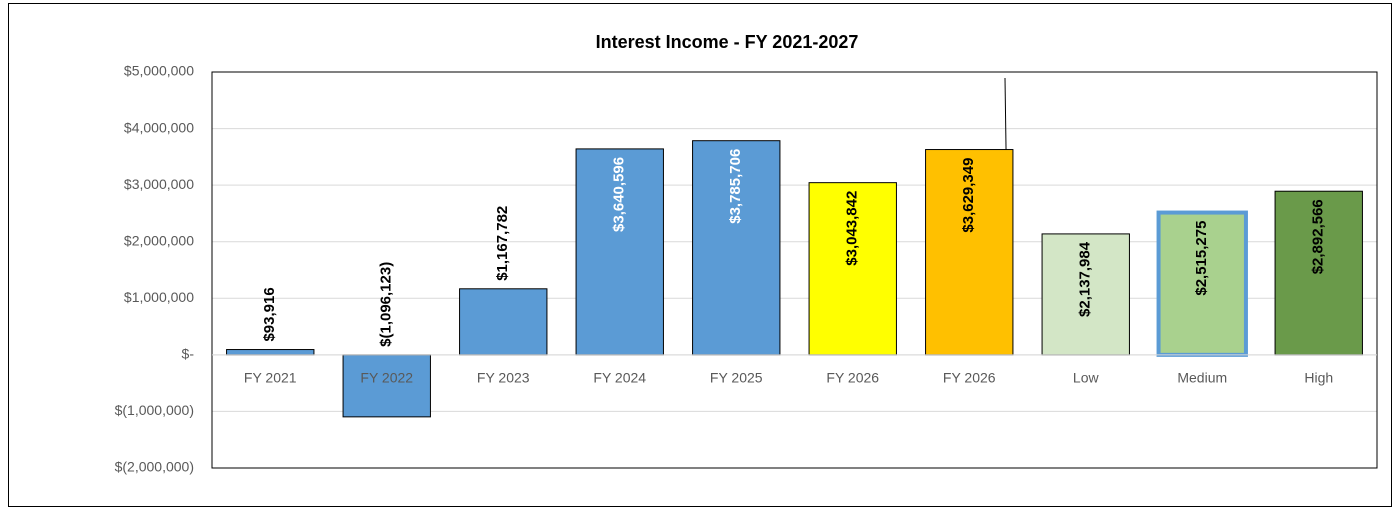 The width and height of the screenshot is (1399, 515). Describe the element at coordinates (619, 378) in the screenshot. I see `x-tick-label: FY 2024` at that location.